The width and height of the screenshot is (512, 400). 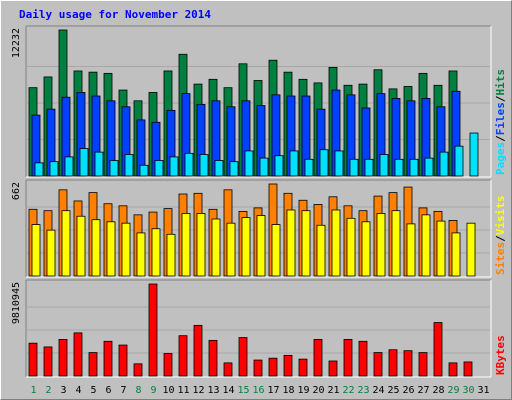 What do you see at coordinates (438, 390) in the screenshot?
I see `day-label-28: 28` at bounding box center [438, 390].